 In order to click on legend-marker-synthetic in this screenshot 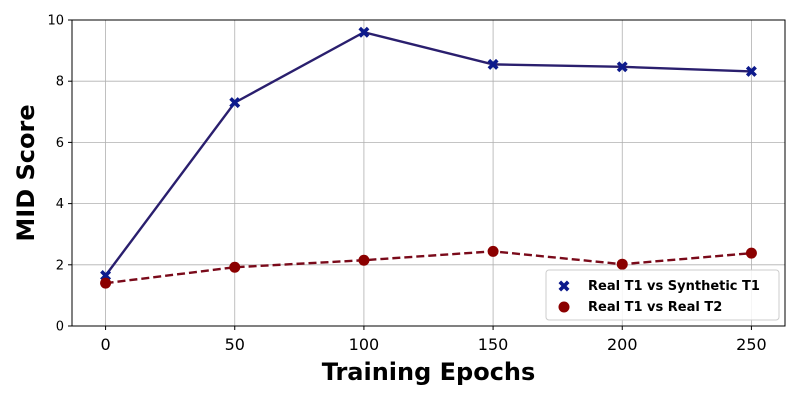, I will do `click(564, 286)`.